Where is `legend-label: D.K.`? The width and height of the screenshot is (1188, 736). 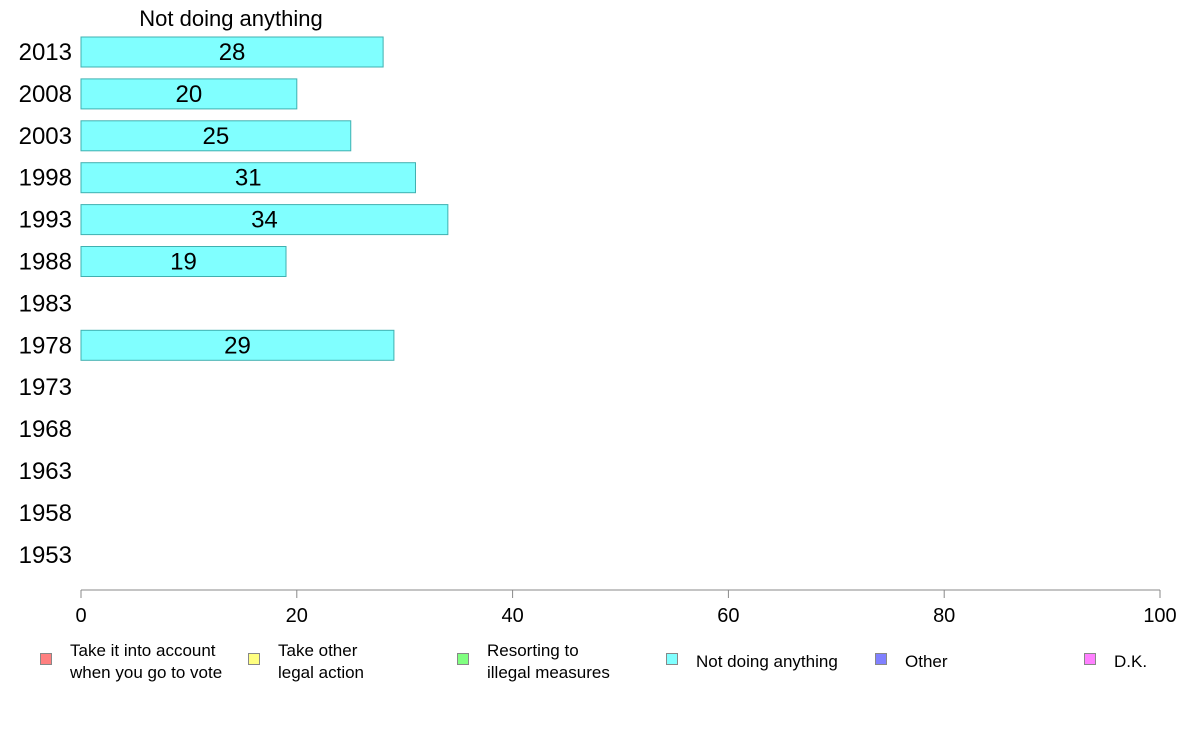 legend-label: D.K. is located at coordinates (1131, 661).